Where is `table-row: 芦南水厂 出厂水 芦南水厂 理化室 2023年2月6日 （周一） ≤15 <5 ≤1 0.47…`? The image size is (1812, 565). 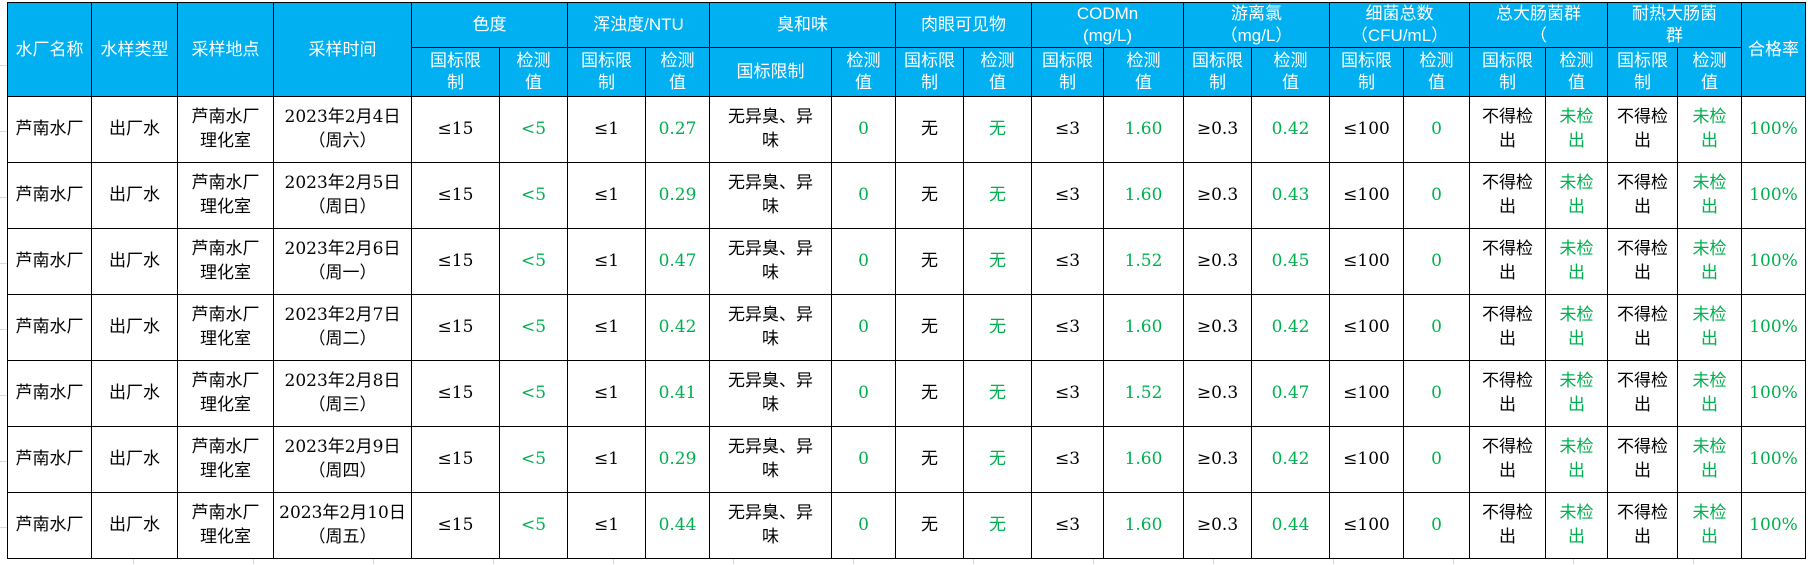 table-row: 芦南水厂 出厂水 芦南水厂 理化室 2023年2月6日 （周一） ≤15 <5 ≤1 0.47… is located at coordinates (907, 262).